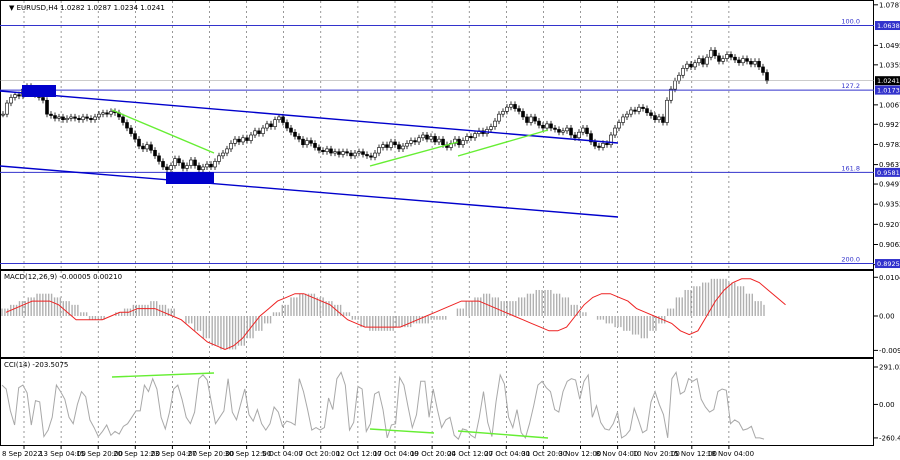 The width and height of the screenshot is (900, 460). I want to click on x-tick-label: 10 Nov 20:00, so click(656, 454).